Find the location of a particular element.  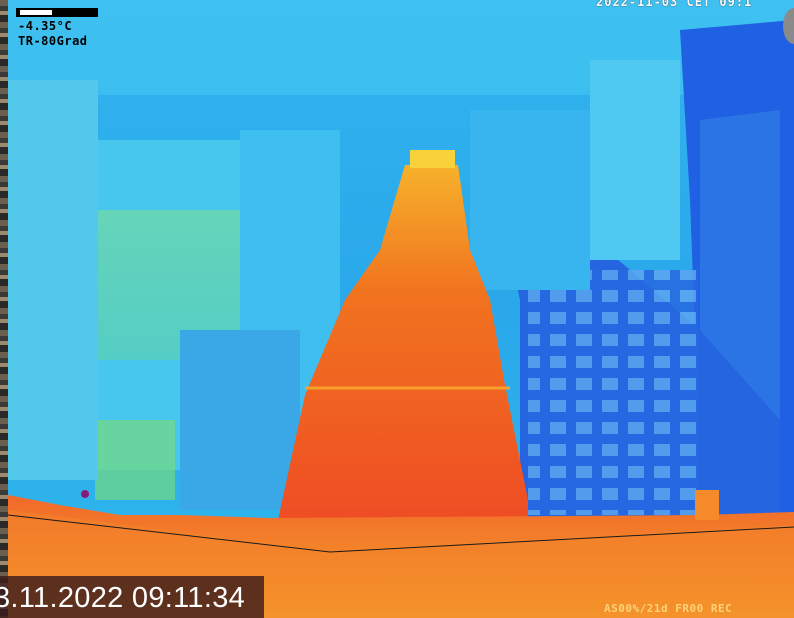

camera-mode-label: TR-80Grad is located at coordinates (53, 41).